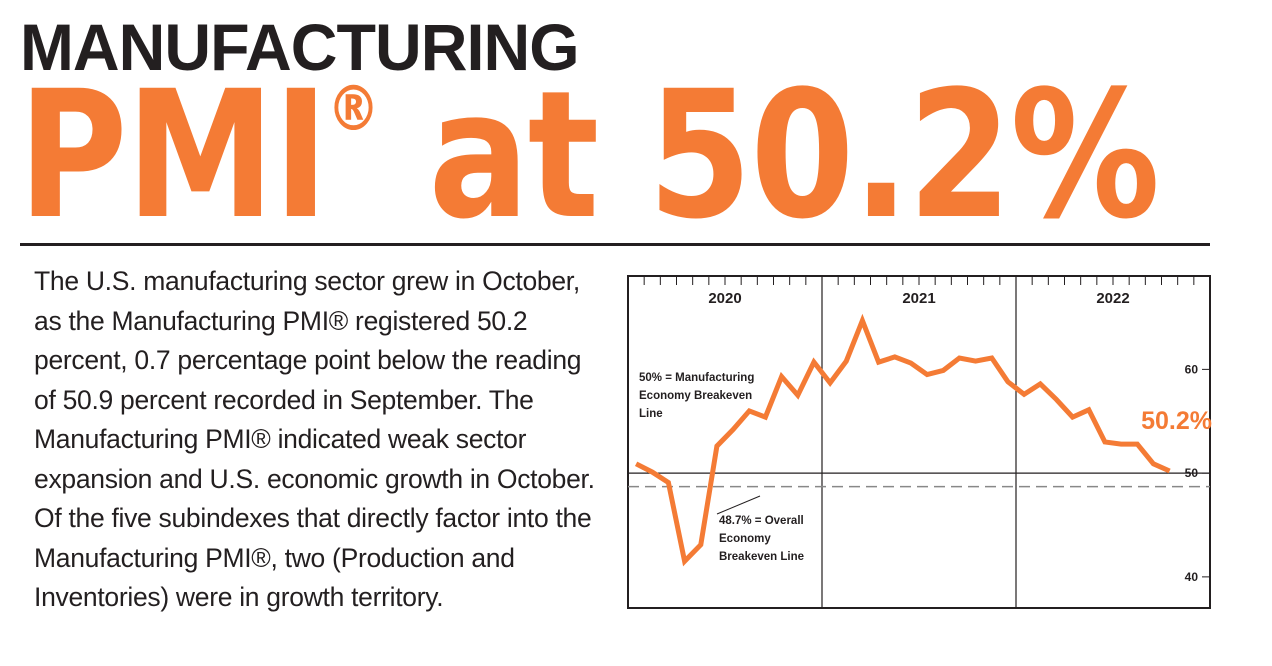 The image size is (1272, 666). What do you see at coordinates (695, 396) in the screenshot?
I see `breakeven-note-line2: Economy Breakeven` at bounding box center [695, 396].